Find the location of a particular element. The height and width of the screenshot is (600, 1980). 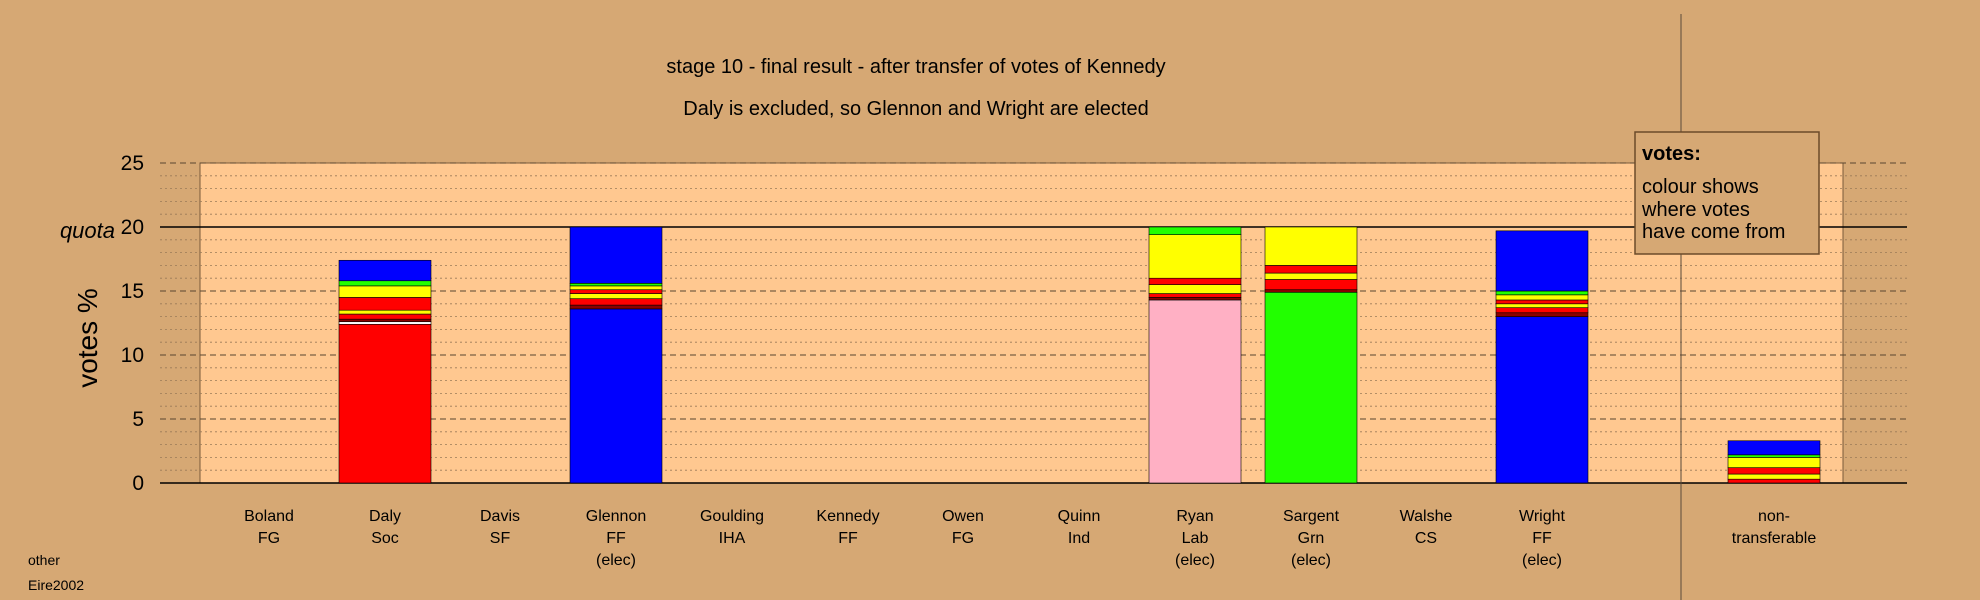

legend-line-2: where votes is located at coordinates (1695, 210).